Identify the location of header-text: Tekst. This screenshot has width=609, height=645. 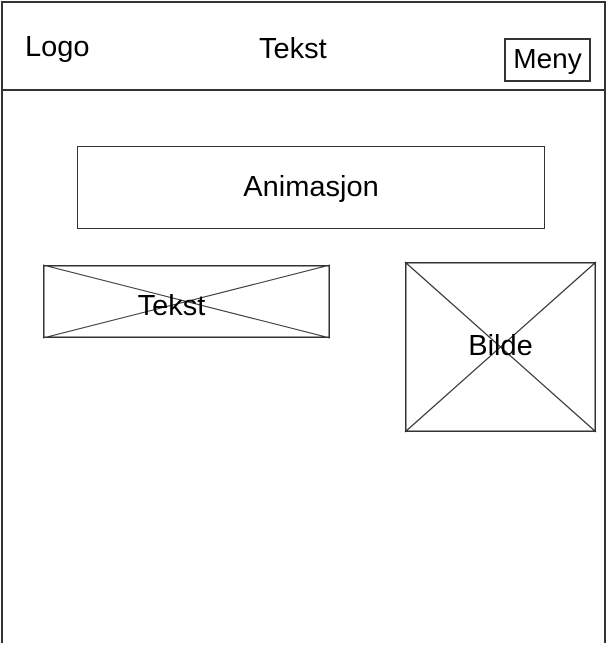
(293, 49).